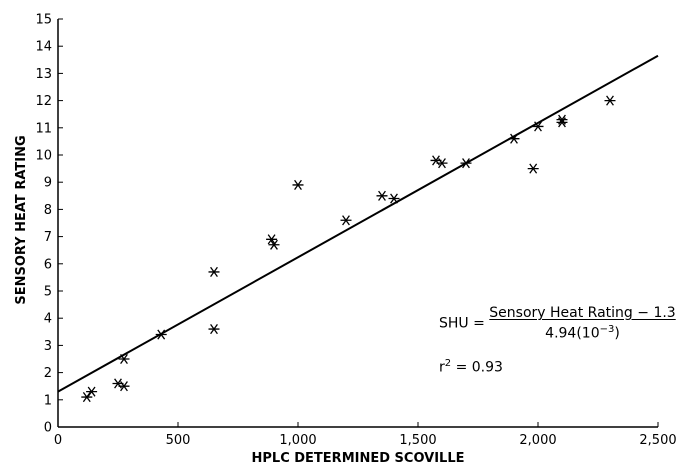 This screenshot has width=679, height=468. What do you see at coordinates (43, 47) in the screenshot?
I see `y-tick-label: 14` at bounding box center [43, 47].